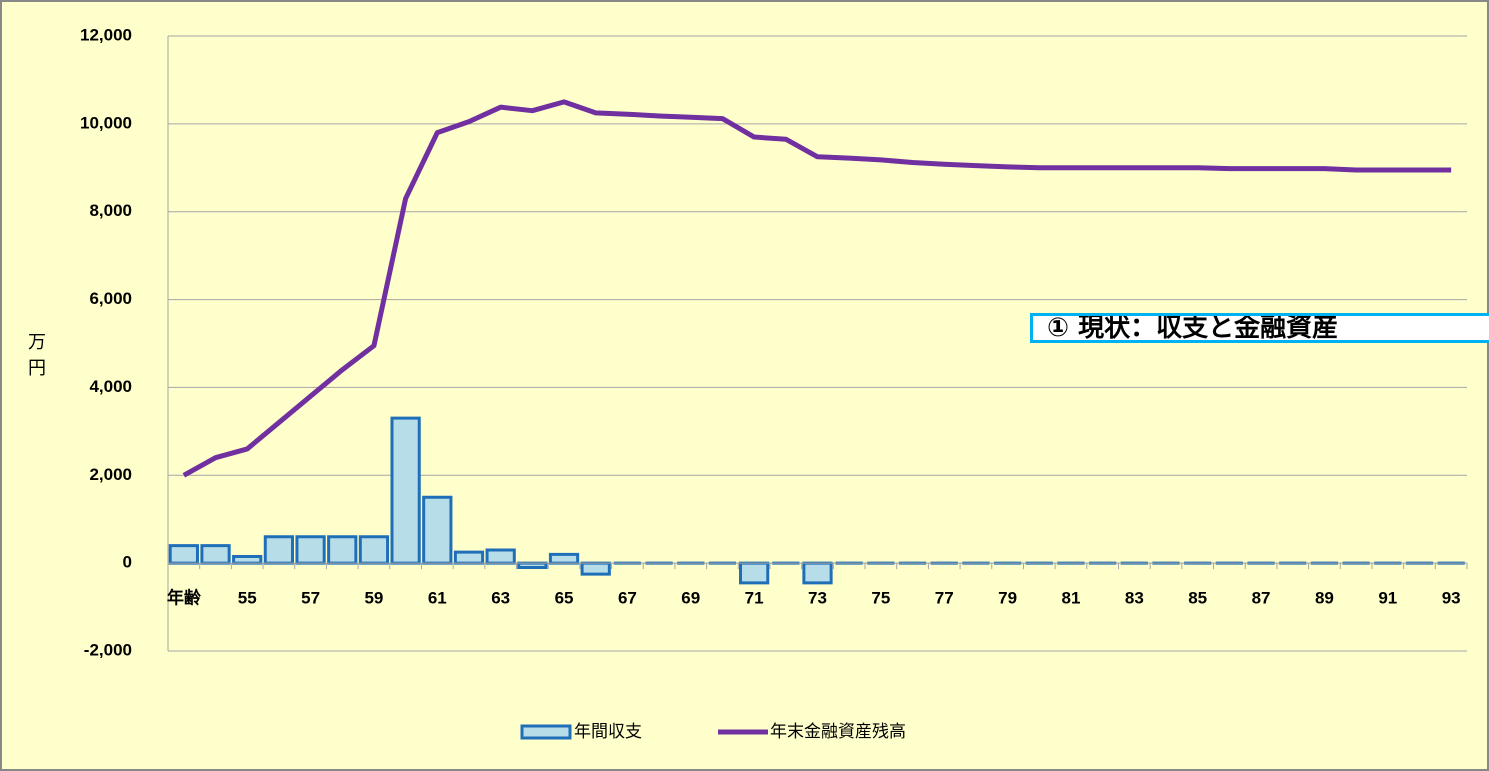 This screenshot has width=1489, height=771. Describe the element at coordinates (817, 598) in the screenshot. I see `x-tick-label: 73` at that location.